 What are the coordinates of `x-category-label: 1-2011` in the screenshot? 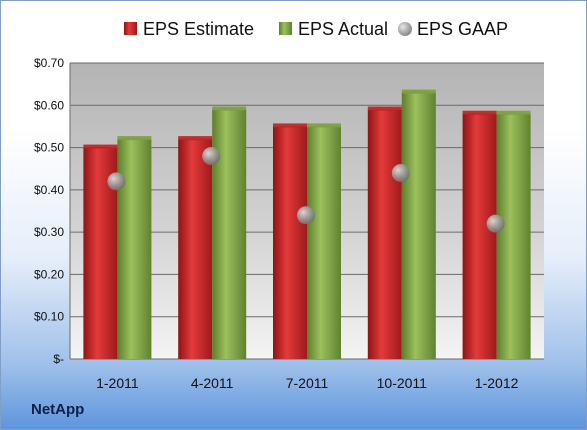 It's located at (117, 383).